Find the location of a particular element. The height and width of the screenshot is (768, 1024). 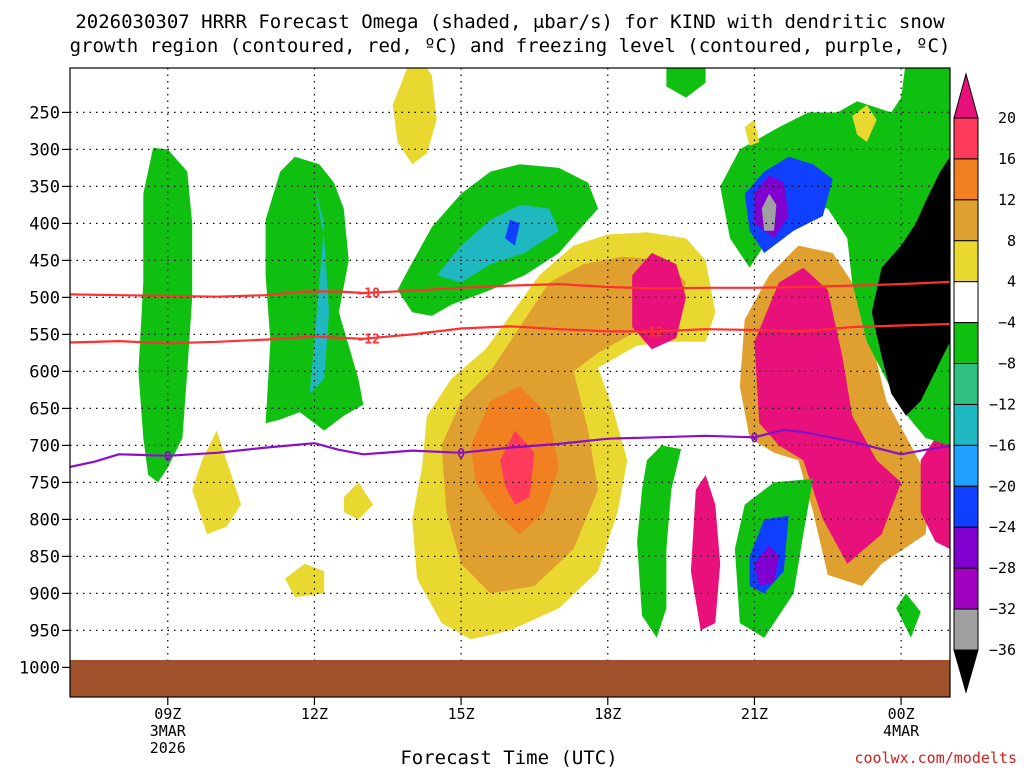

y-tick-label: 450 is located at coordinates (44, 261).